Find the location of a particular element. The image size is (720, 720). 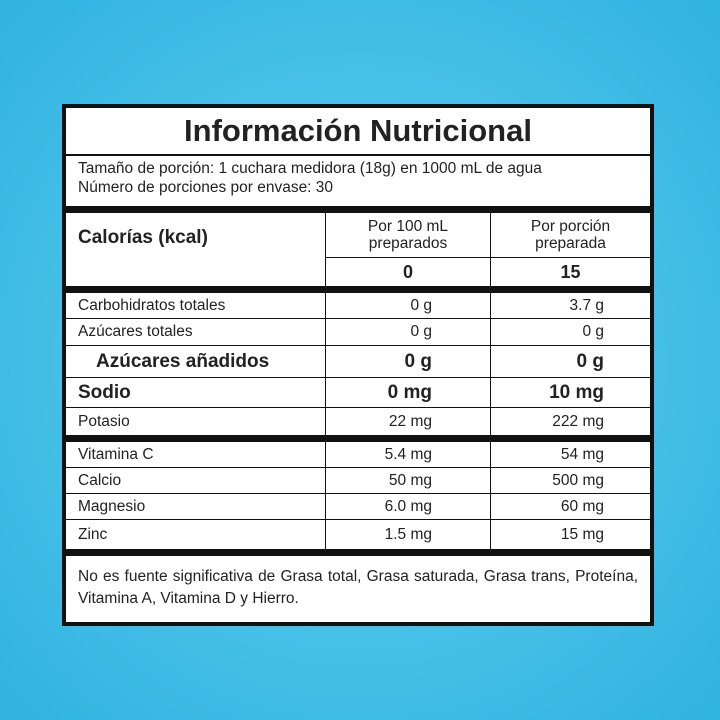

nutrient-name: Azúcares añadidos is located at coordinates (195, 362).